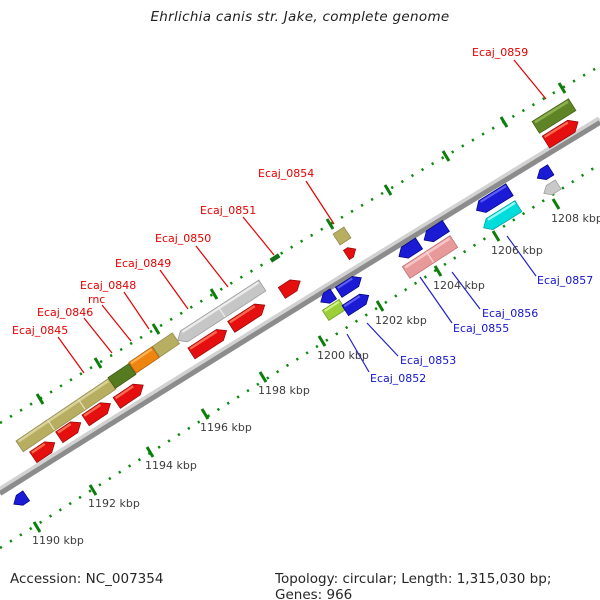 The image size is (600, 600). Describe the element at coordinates (40, 330) in the screenshot. I see `gene-label-ecaj-0845: Ecaj_0845` at that location.